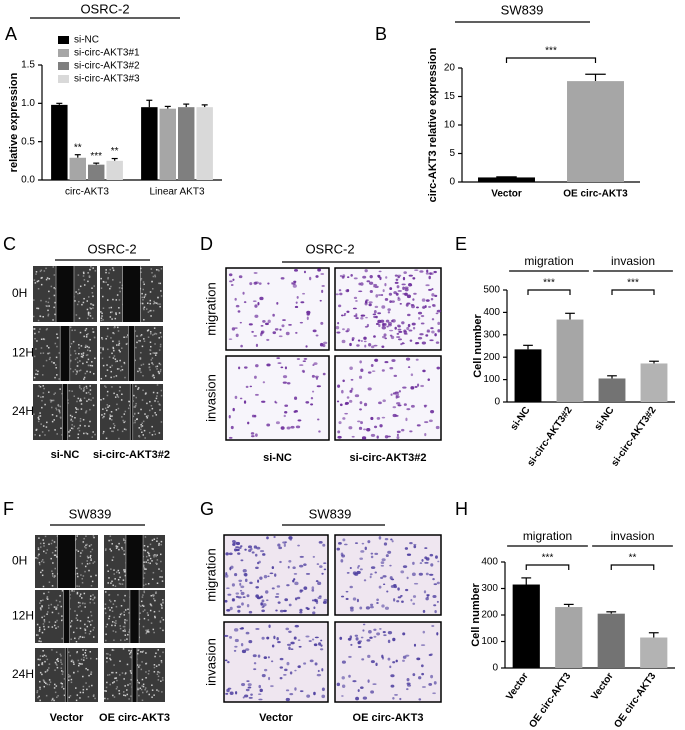 The image size is (685, 730). I want to click on y-tick-label: 300, so click(489, 588).